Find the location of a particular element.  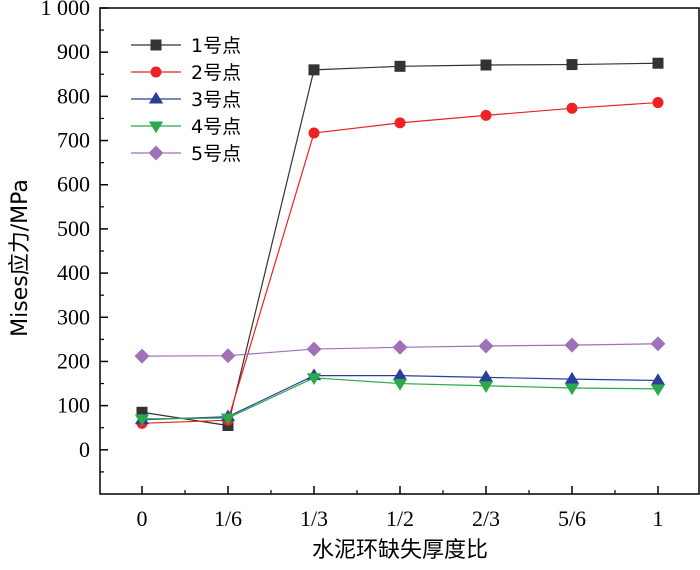

legend-label: 3号点 is located at coordinates (216, 100).